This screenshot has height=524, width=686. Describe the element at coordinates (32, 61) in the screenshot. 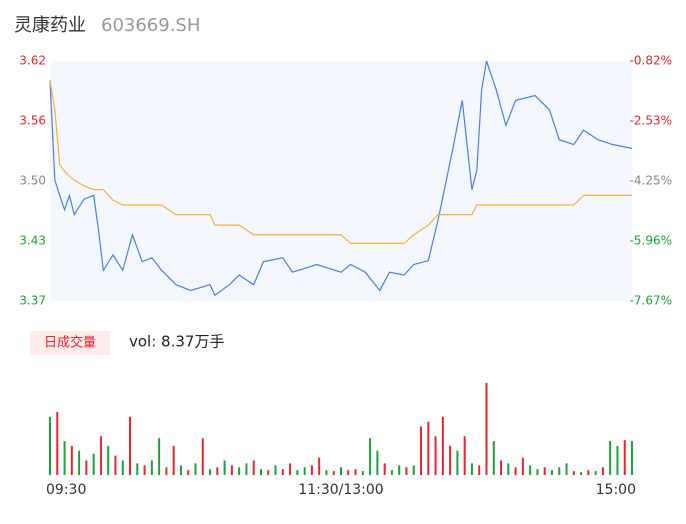

I see `y-tick-label: 3.62` at that location.